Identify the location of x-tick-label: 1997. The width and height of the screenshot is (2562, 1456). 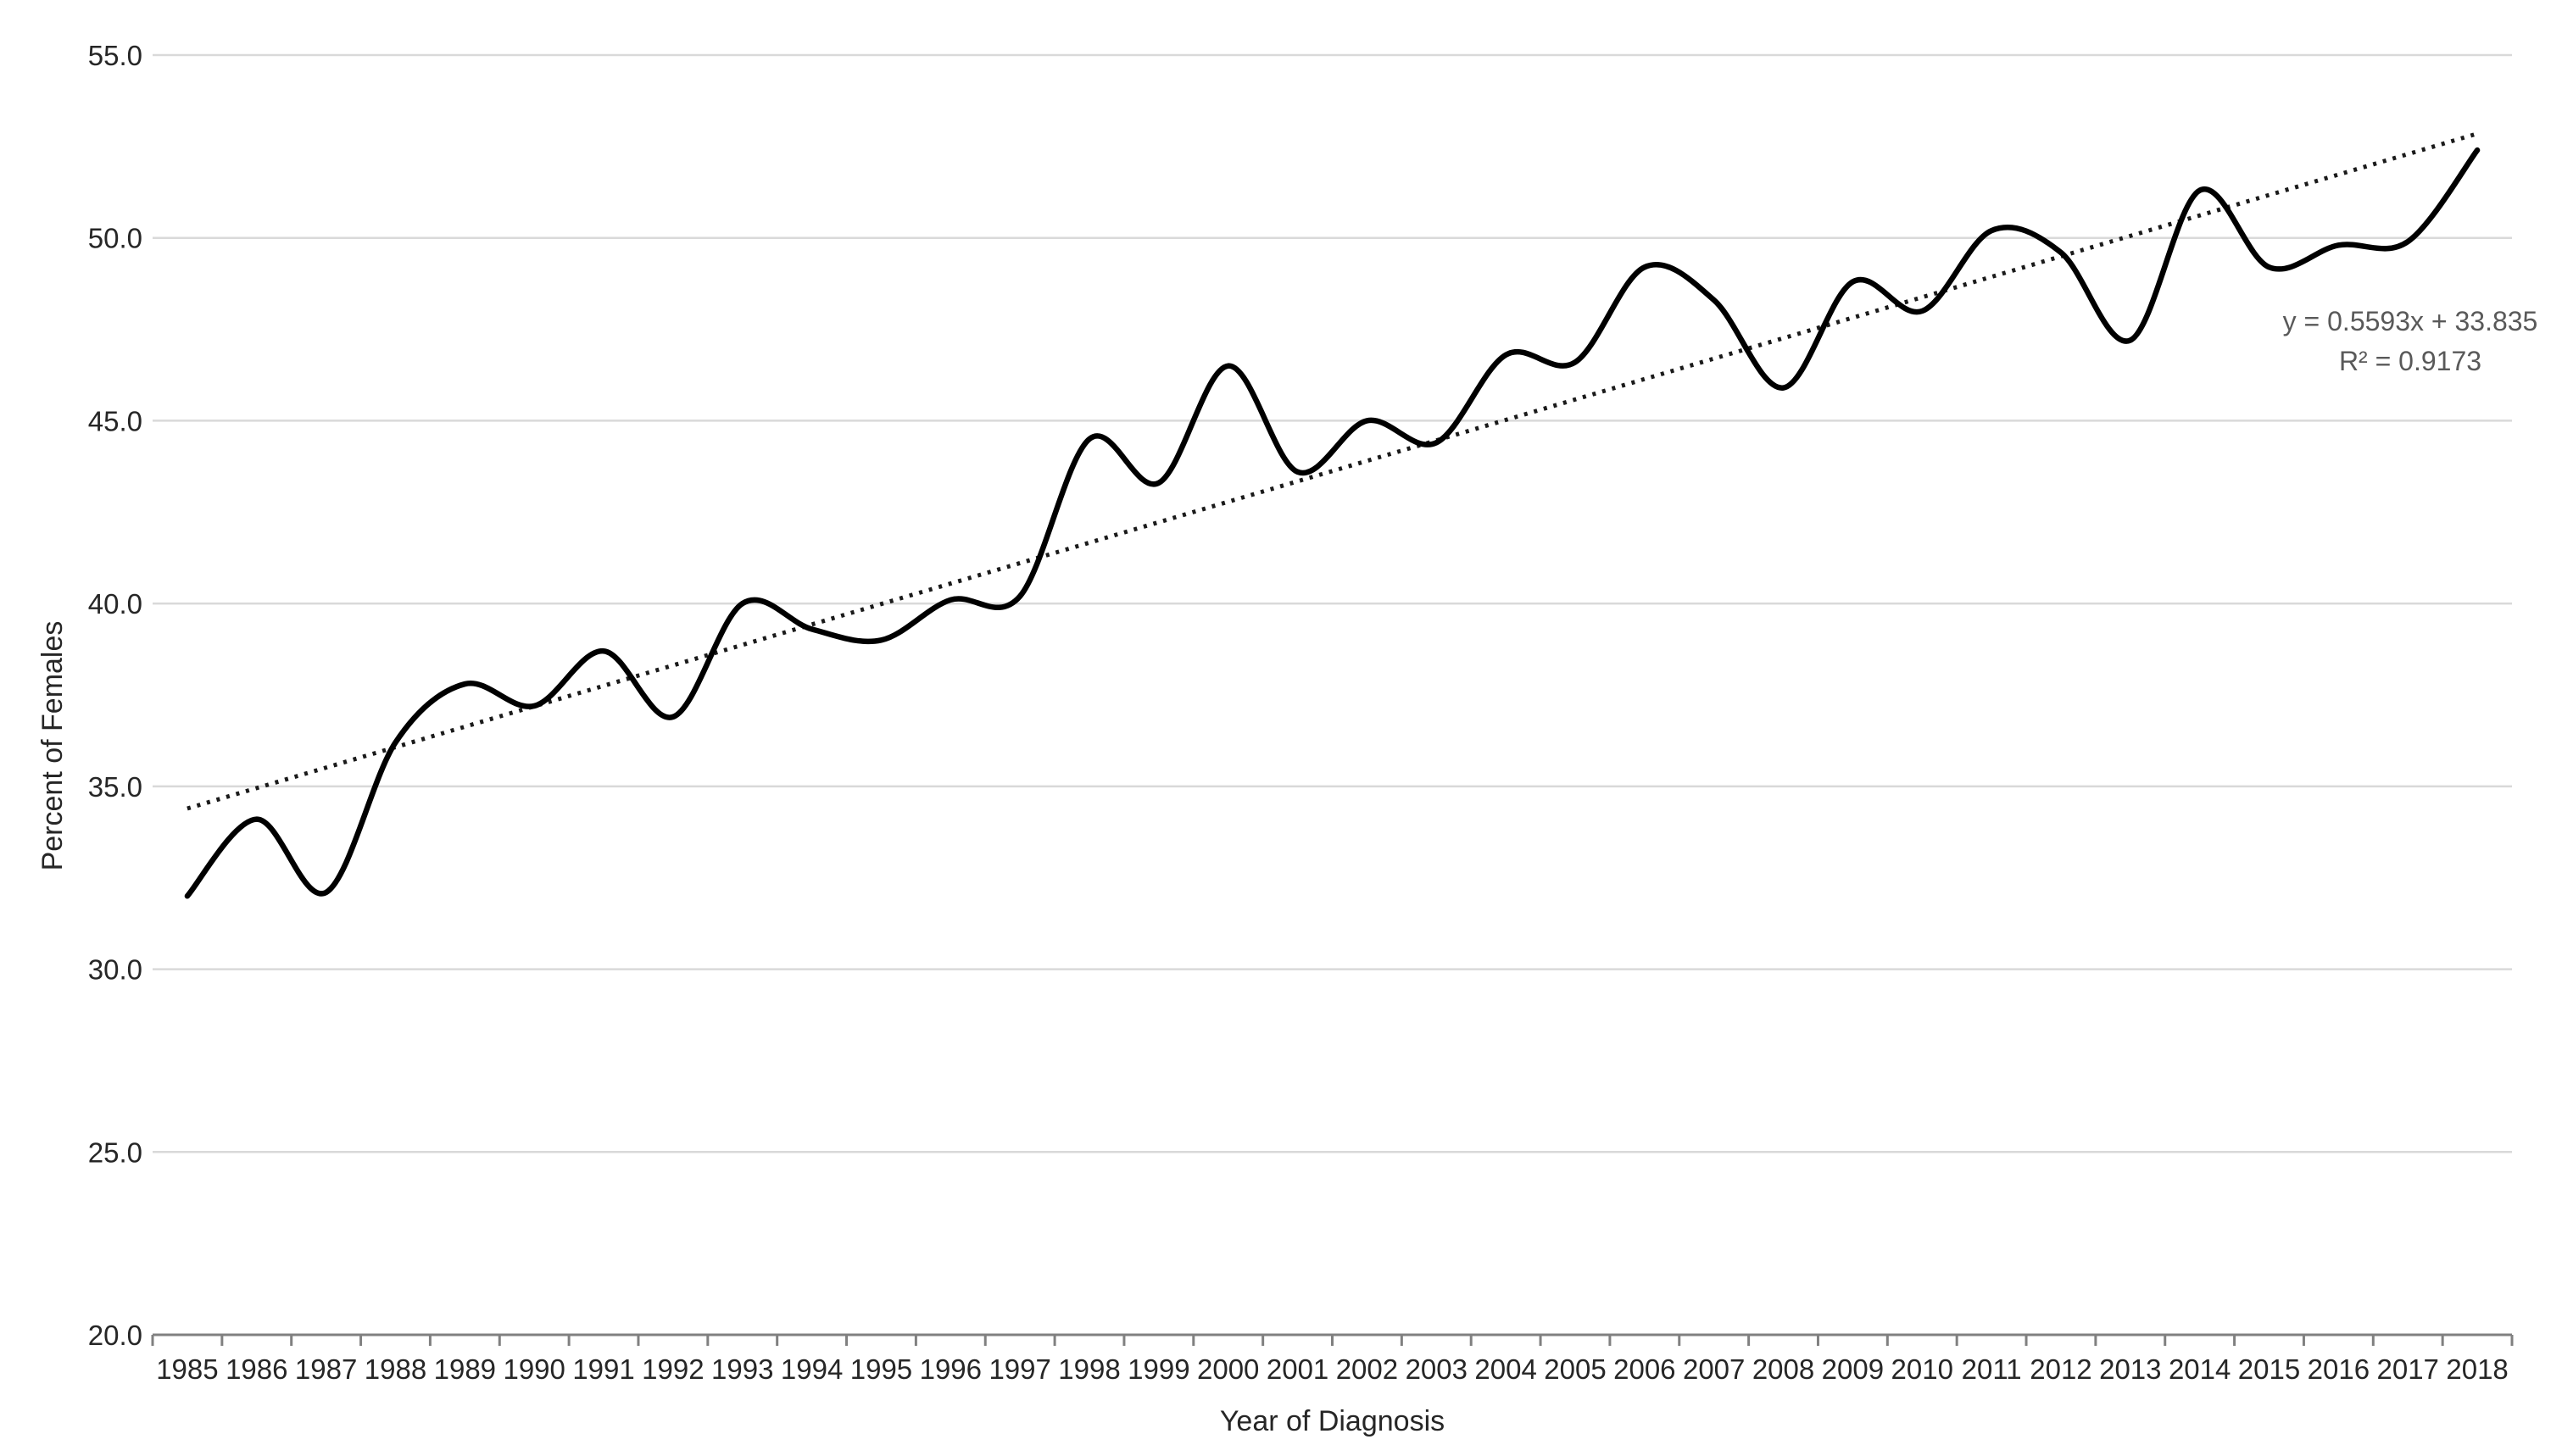
(1019, 1369).